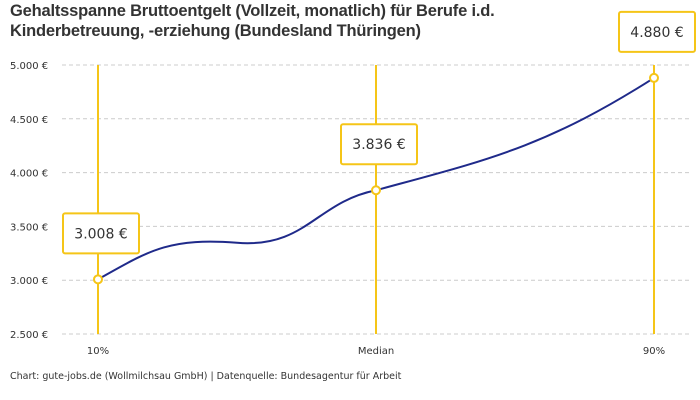 The image size is (700, 400). What do you see at coordinates (29, 335) in the screenshot?
I see `y-tick-label: 2.500 €` at bounding box center [29, 335].